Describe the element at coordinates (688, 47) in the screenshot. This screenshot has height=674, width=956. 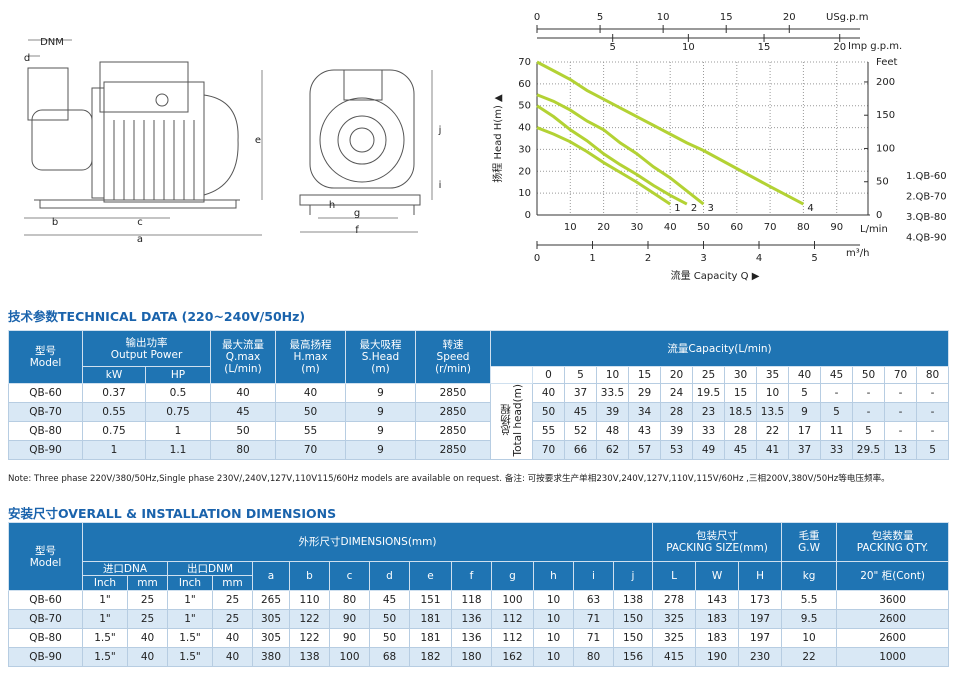
I see `aux-tick-label: 10` at that location.